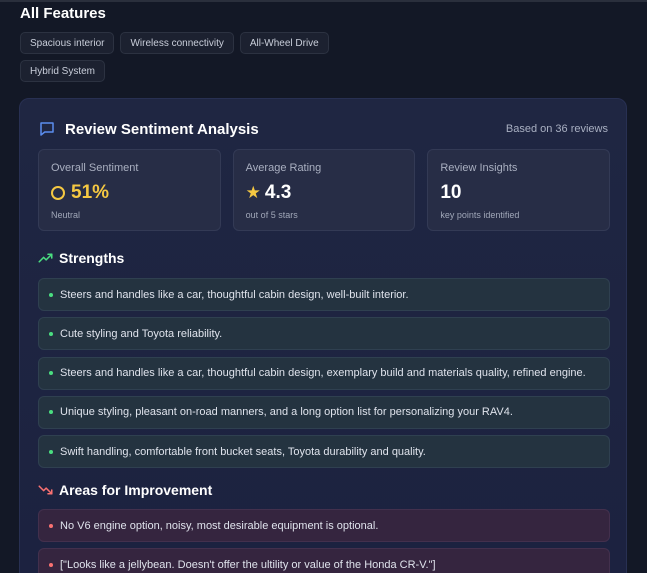 The image size is (647, 573). Describe the element at coordinates (92, 258) in the screenshot. I see `strengths-title: Strengths` at that location.